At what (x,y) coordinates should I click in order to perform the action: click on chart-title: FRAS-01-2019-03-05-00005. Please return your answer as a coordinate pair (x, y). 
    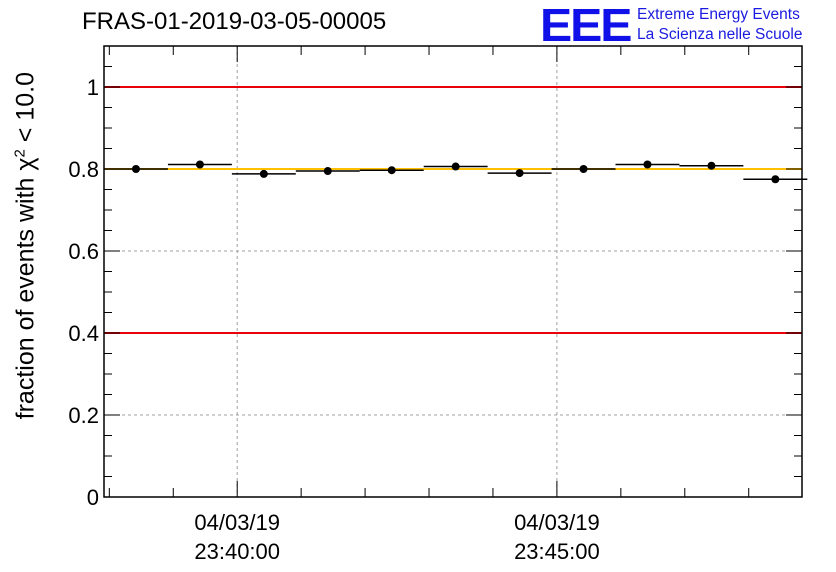
    Looking at the image, I should click on (234, 21).